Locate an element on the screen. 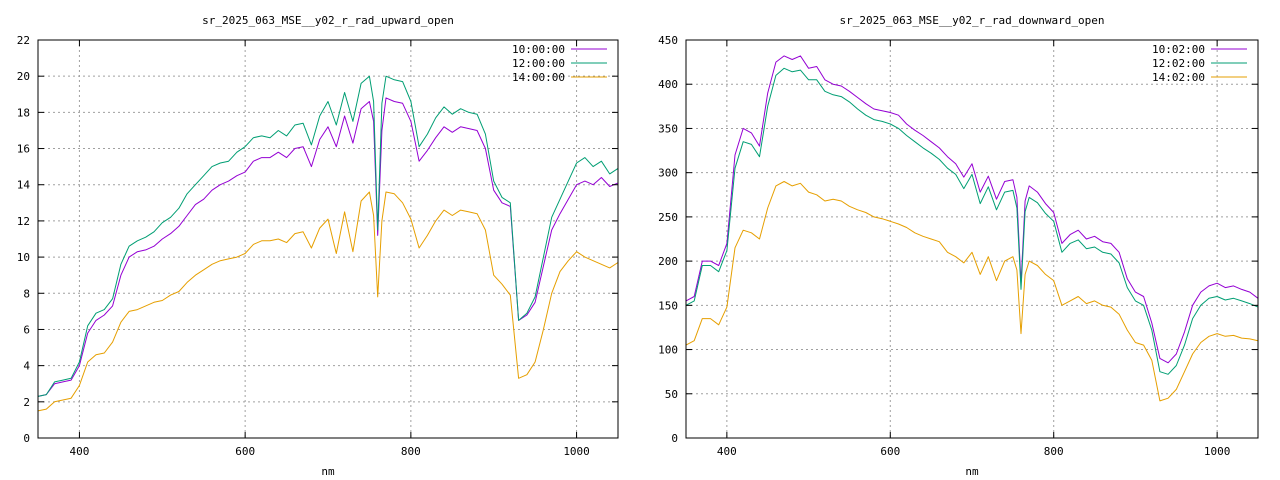 This screenshot has width=1280, height=480. chart-1-y-tick-label-5: 10 is located at coordinates (23, 257).